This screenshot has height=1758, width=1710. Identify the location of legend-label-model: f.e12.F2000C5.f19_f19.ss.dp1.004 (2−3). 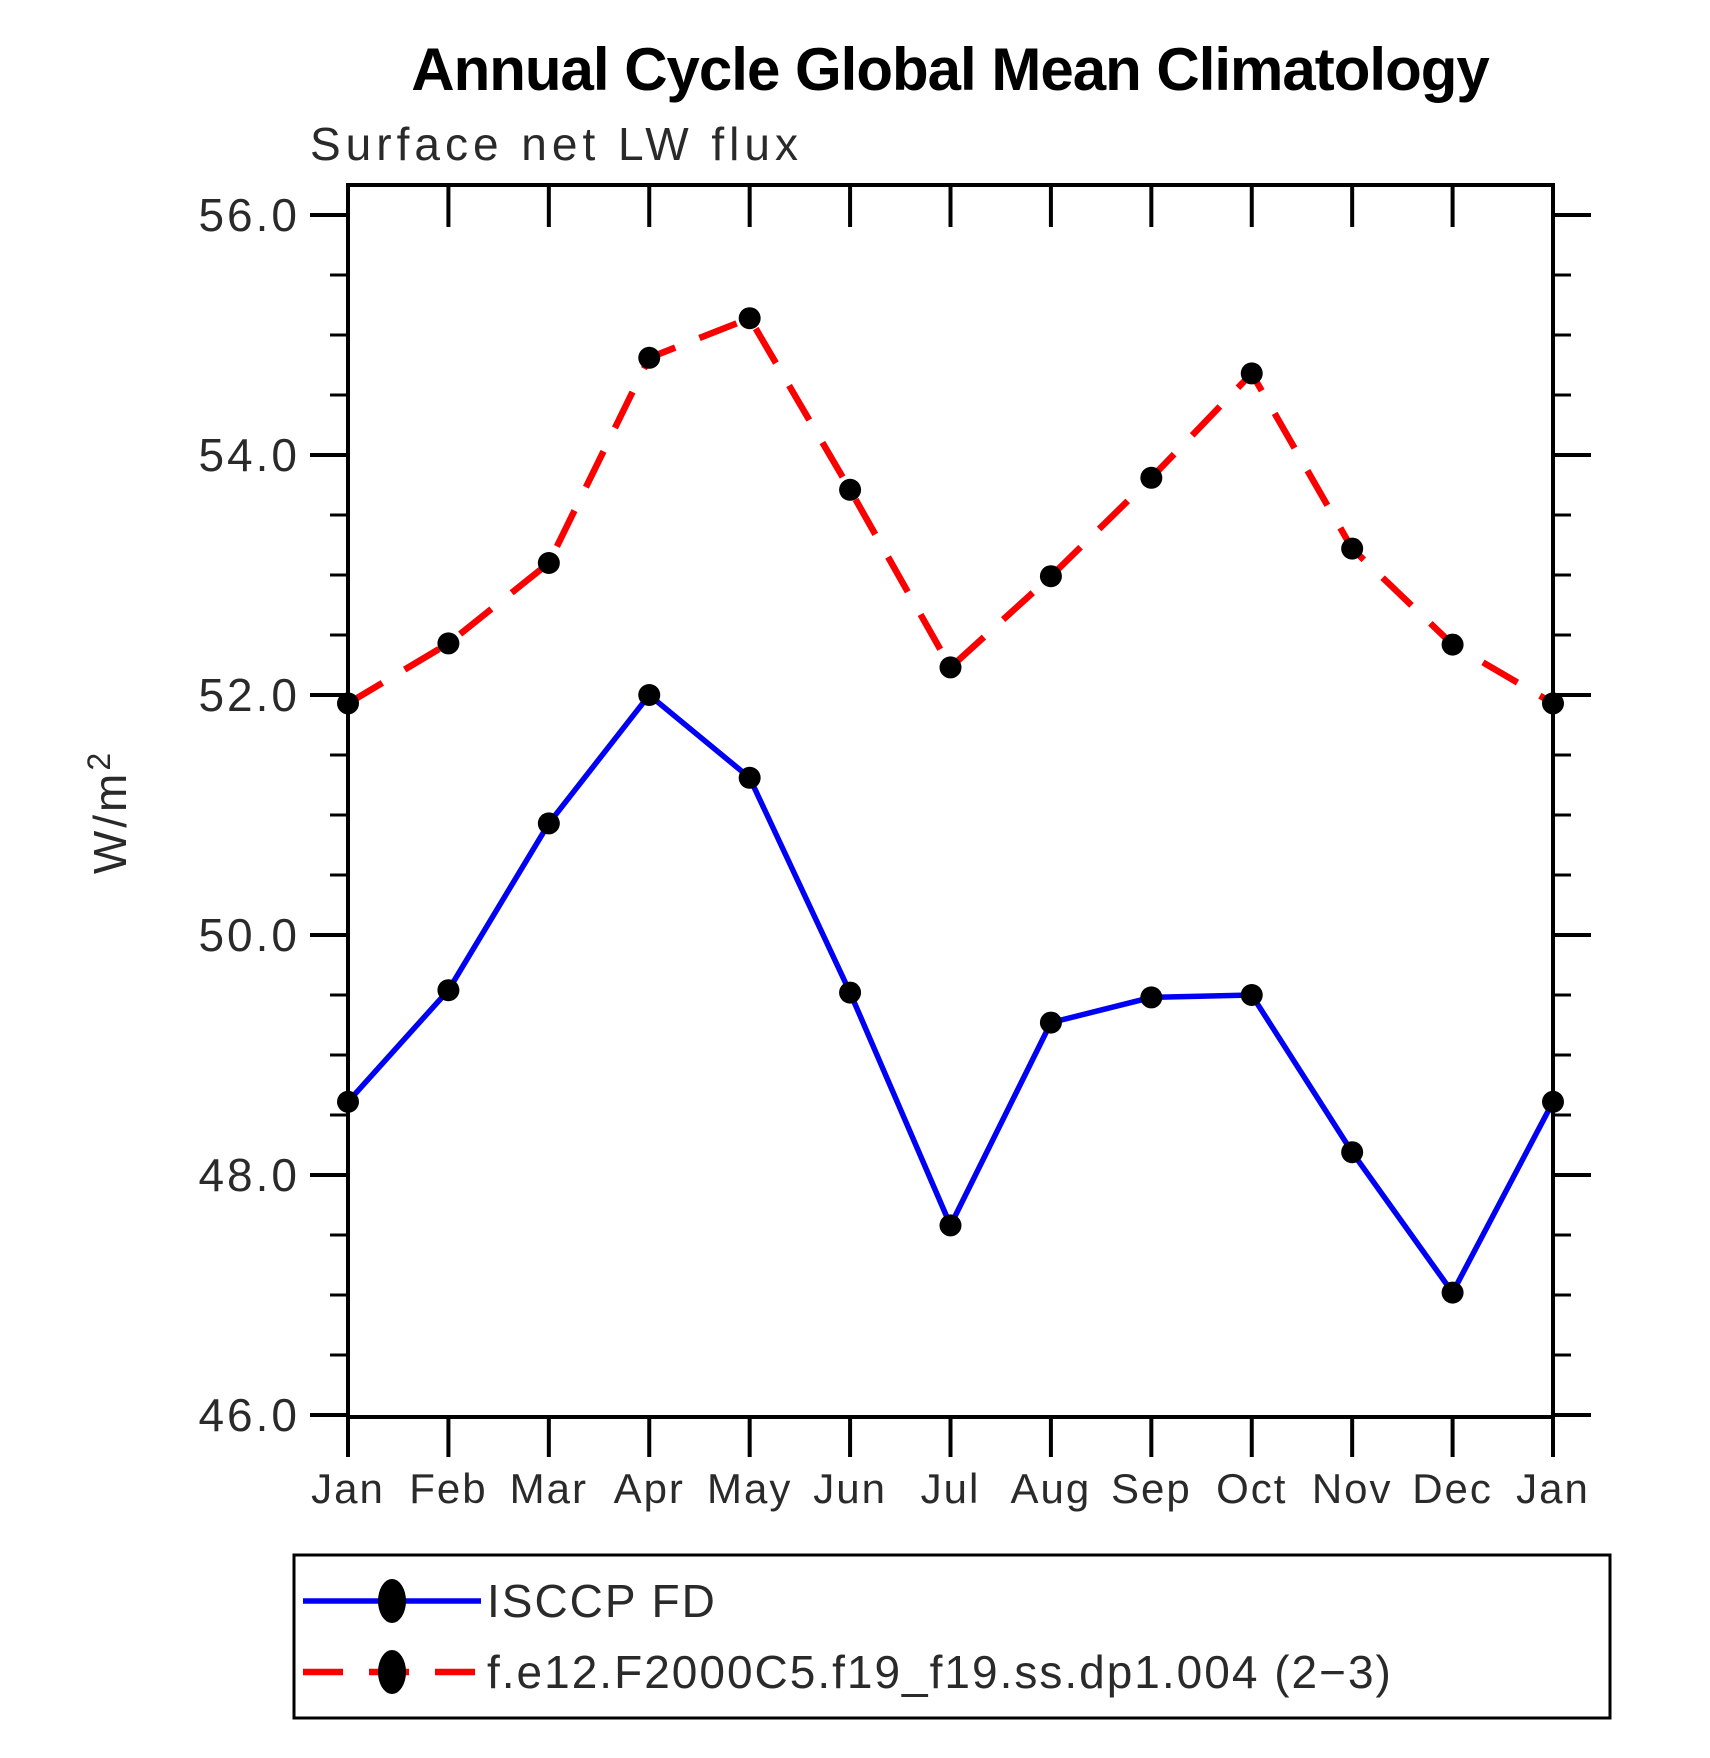
(940, 1672).